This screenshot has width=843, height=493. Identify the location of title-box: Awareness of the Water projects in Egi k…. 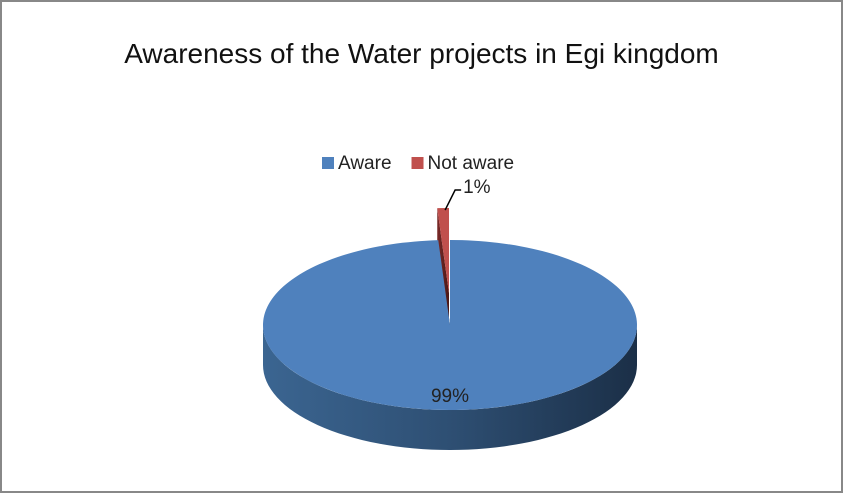
(421, 53).